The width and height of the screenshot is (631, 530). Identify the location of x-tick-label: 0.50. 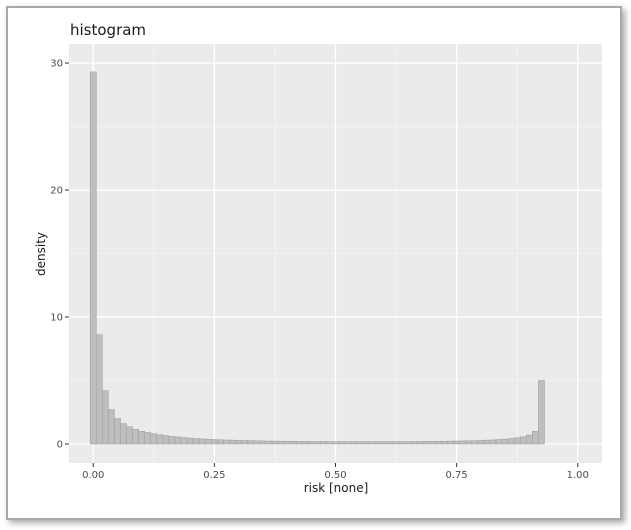
(335, 475).